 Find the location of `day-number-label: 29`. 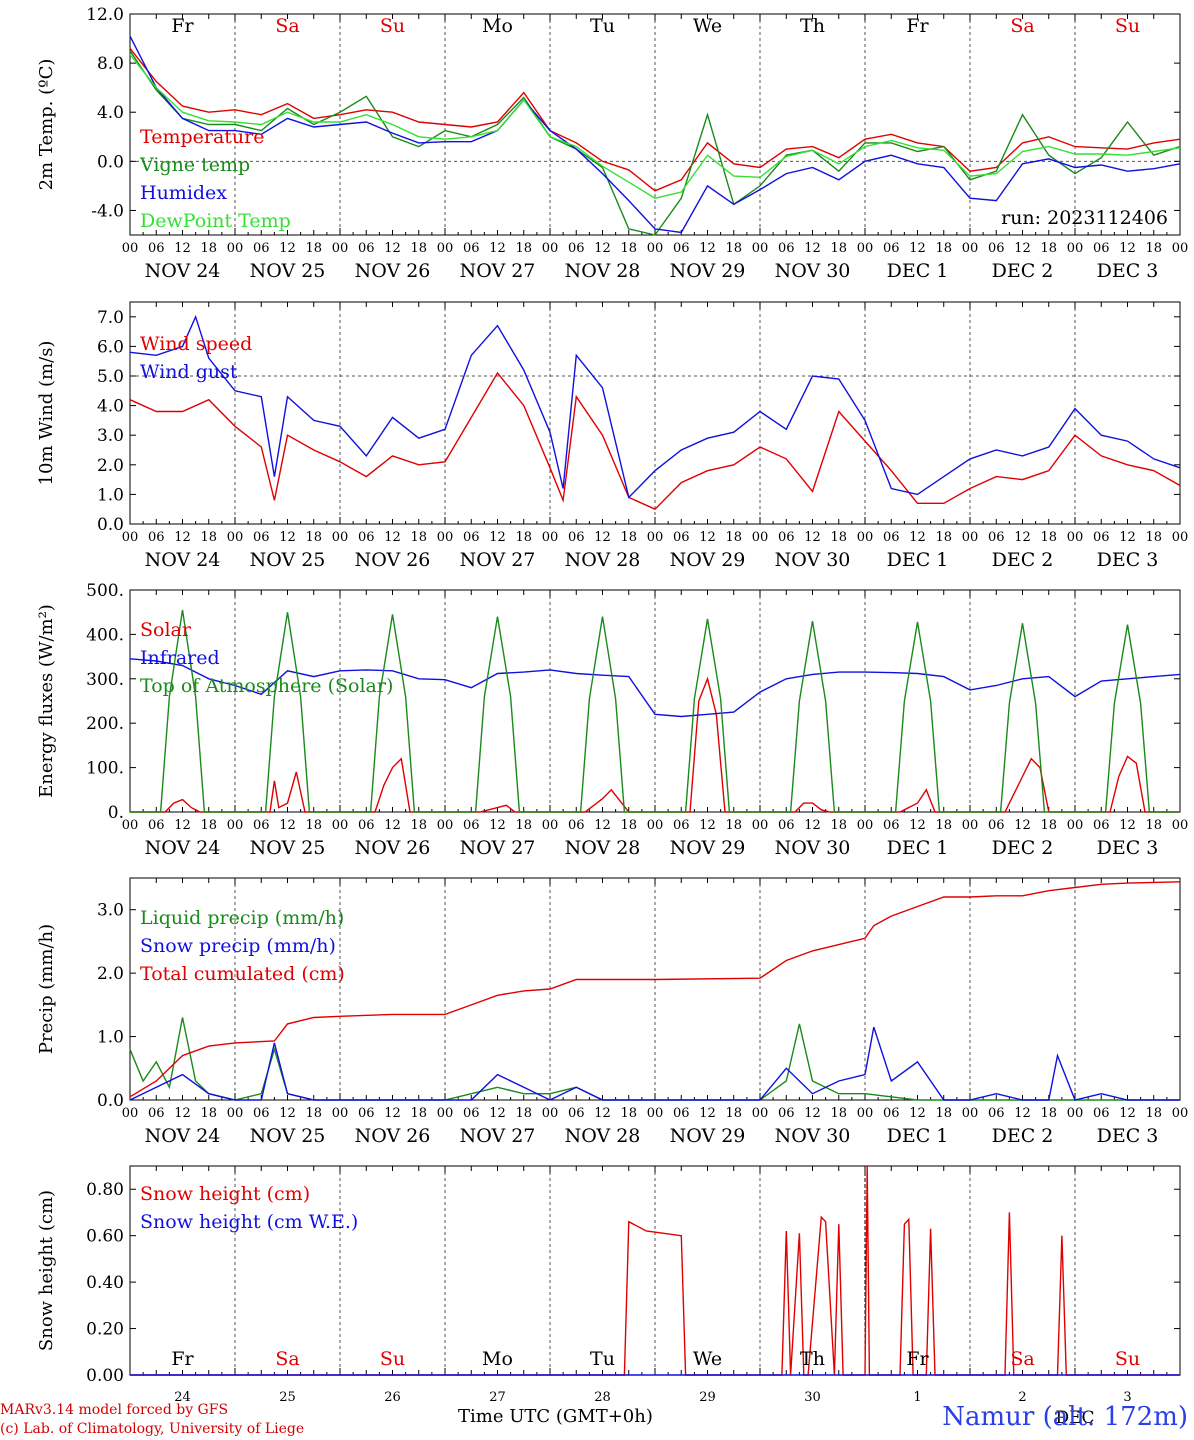

day-number-label: 29 is located at coordinates (707, 1397).